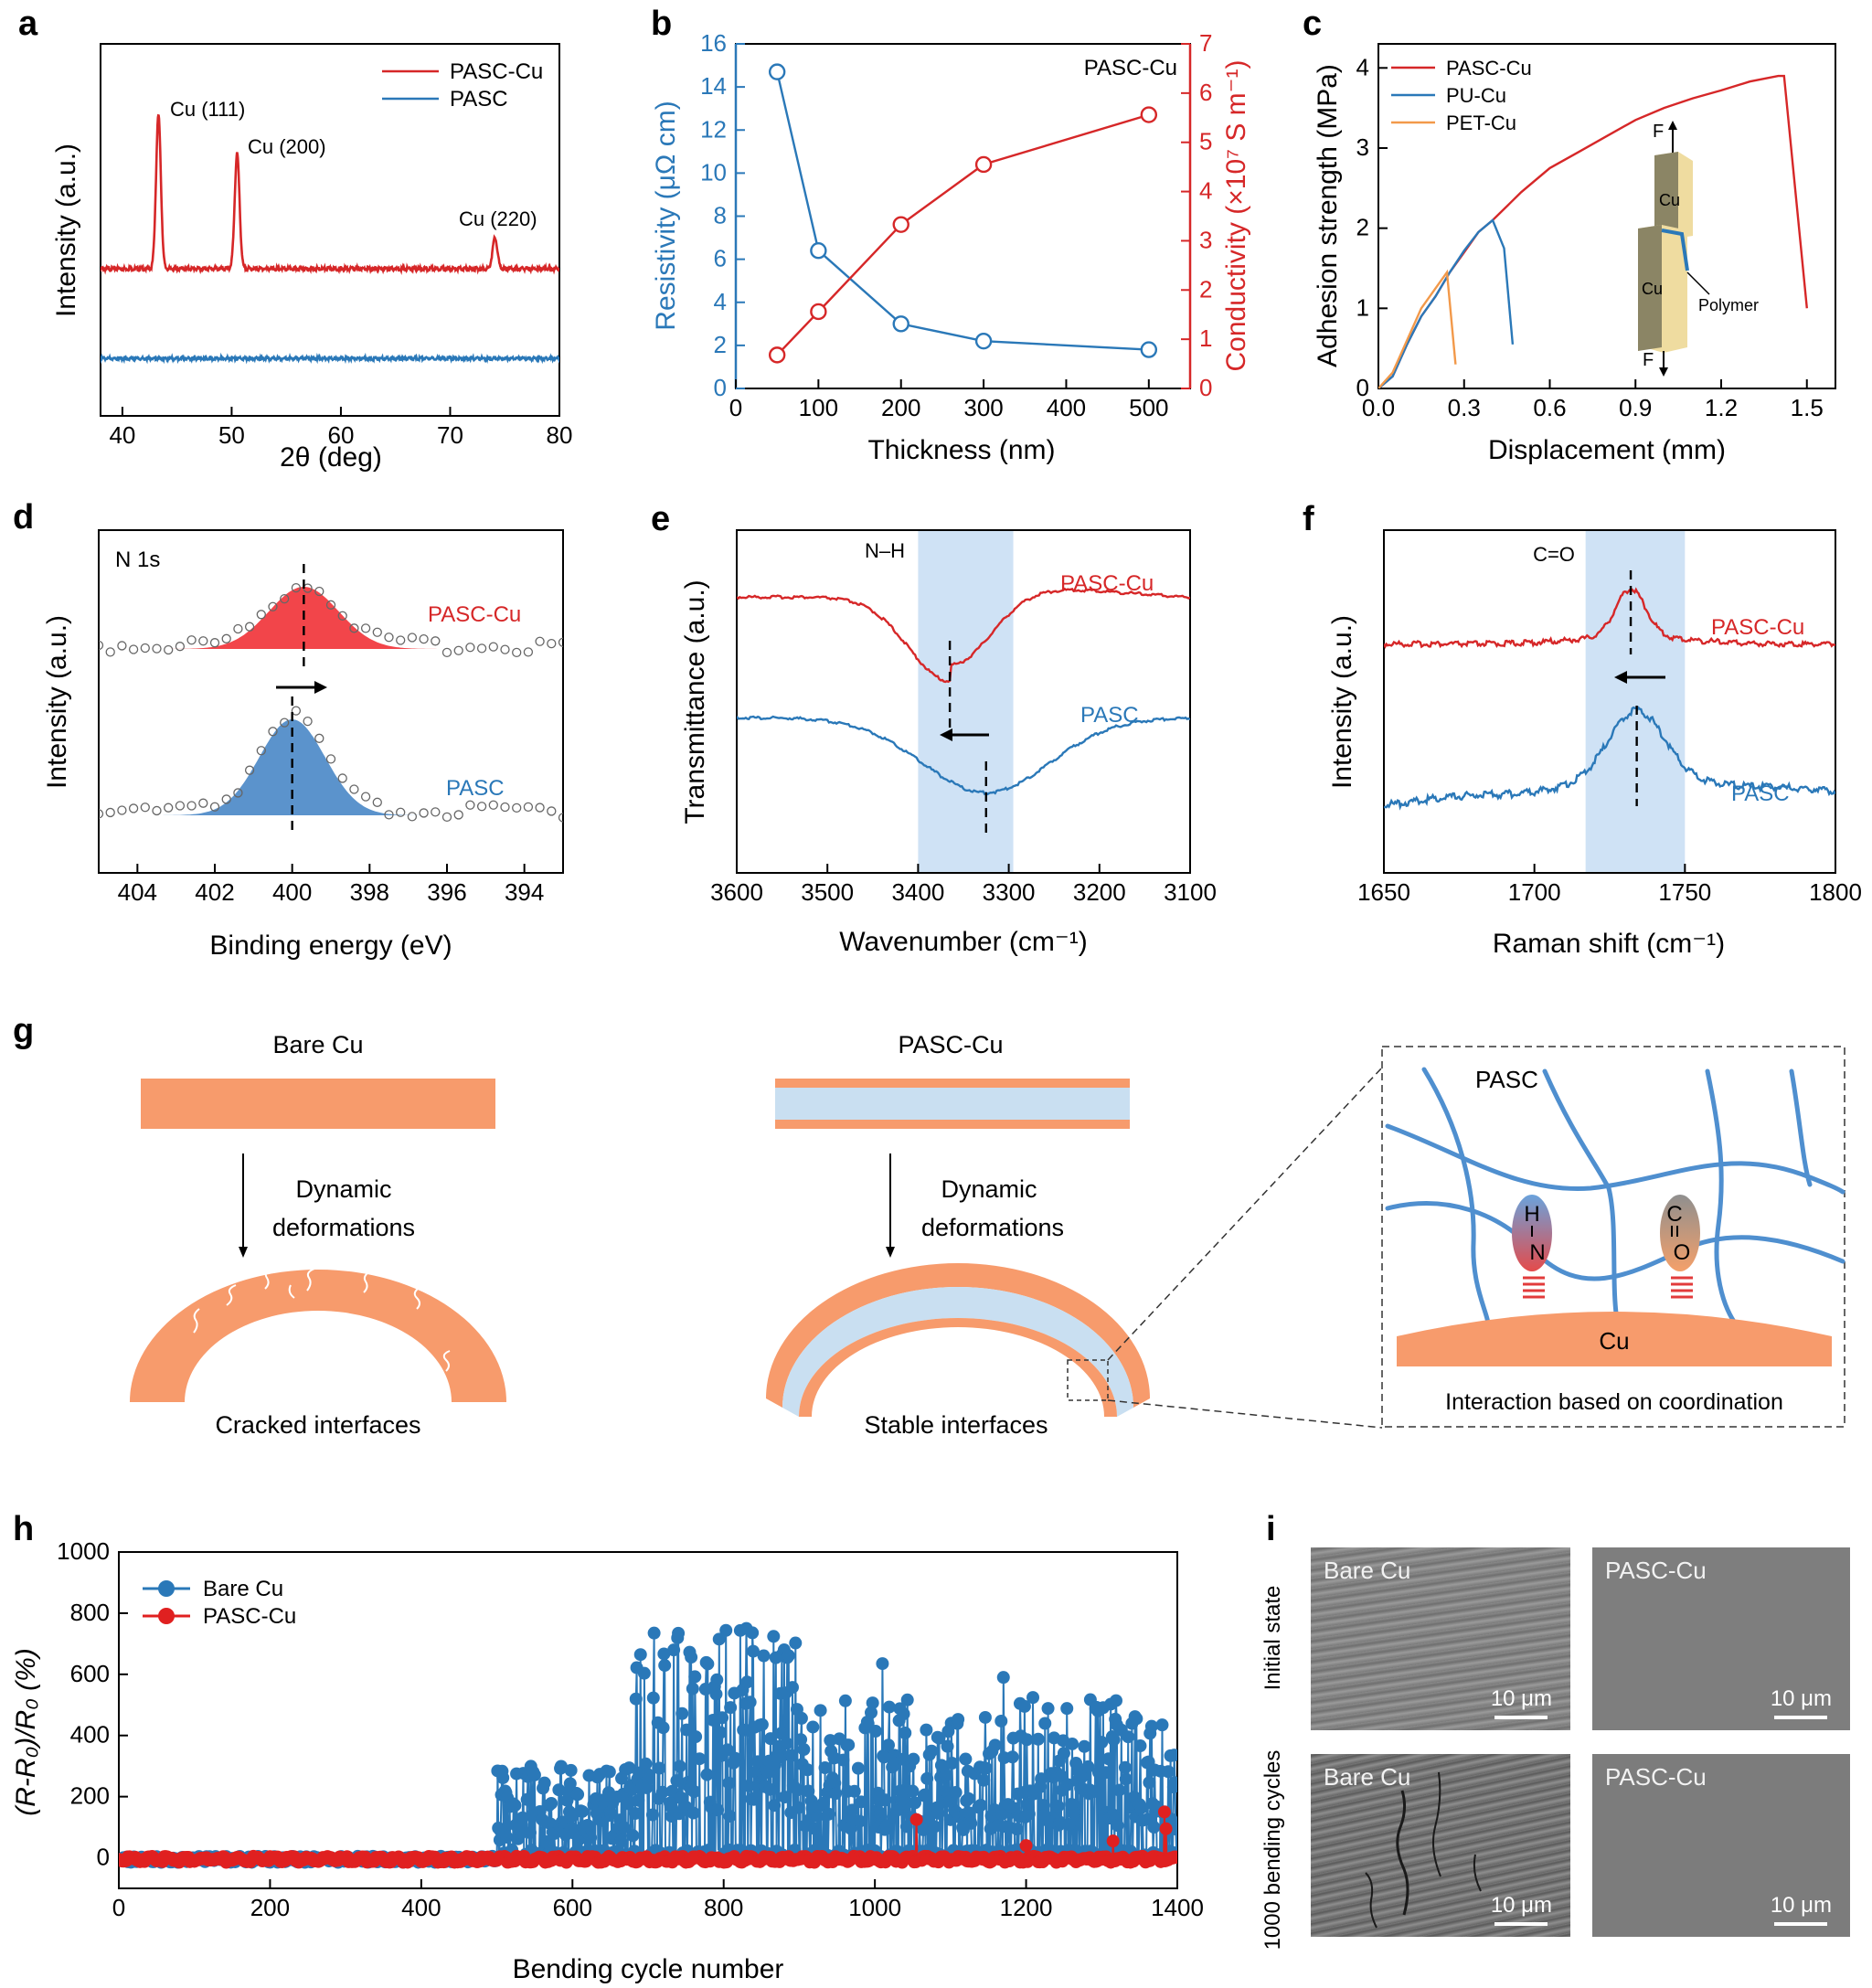  What do you see at coordinates (343, 1189) in the screenshot?
I see `dynamic-label: Dynamic` at bounding box center [343, 1189].